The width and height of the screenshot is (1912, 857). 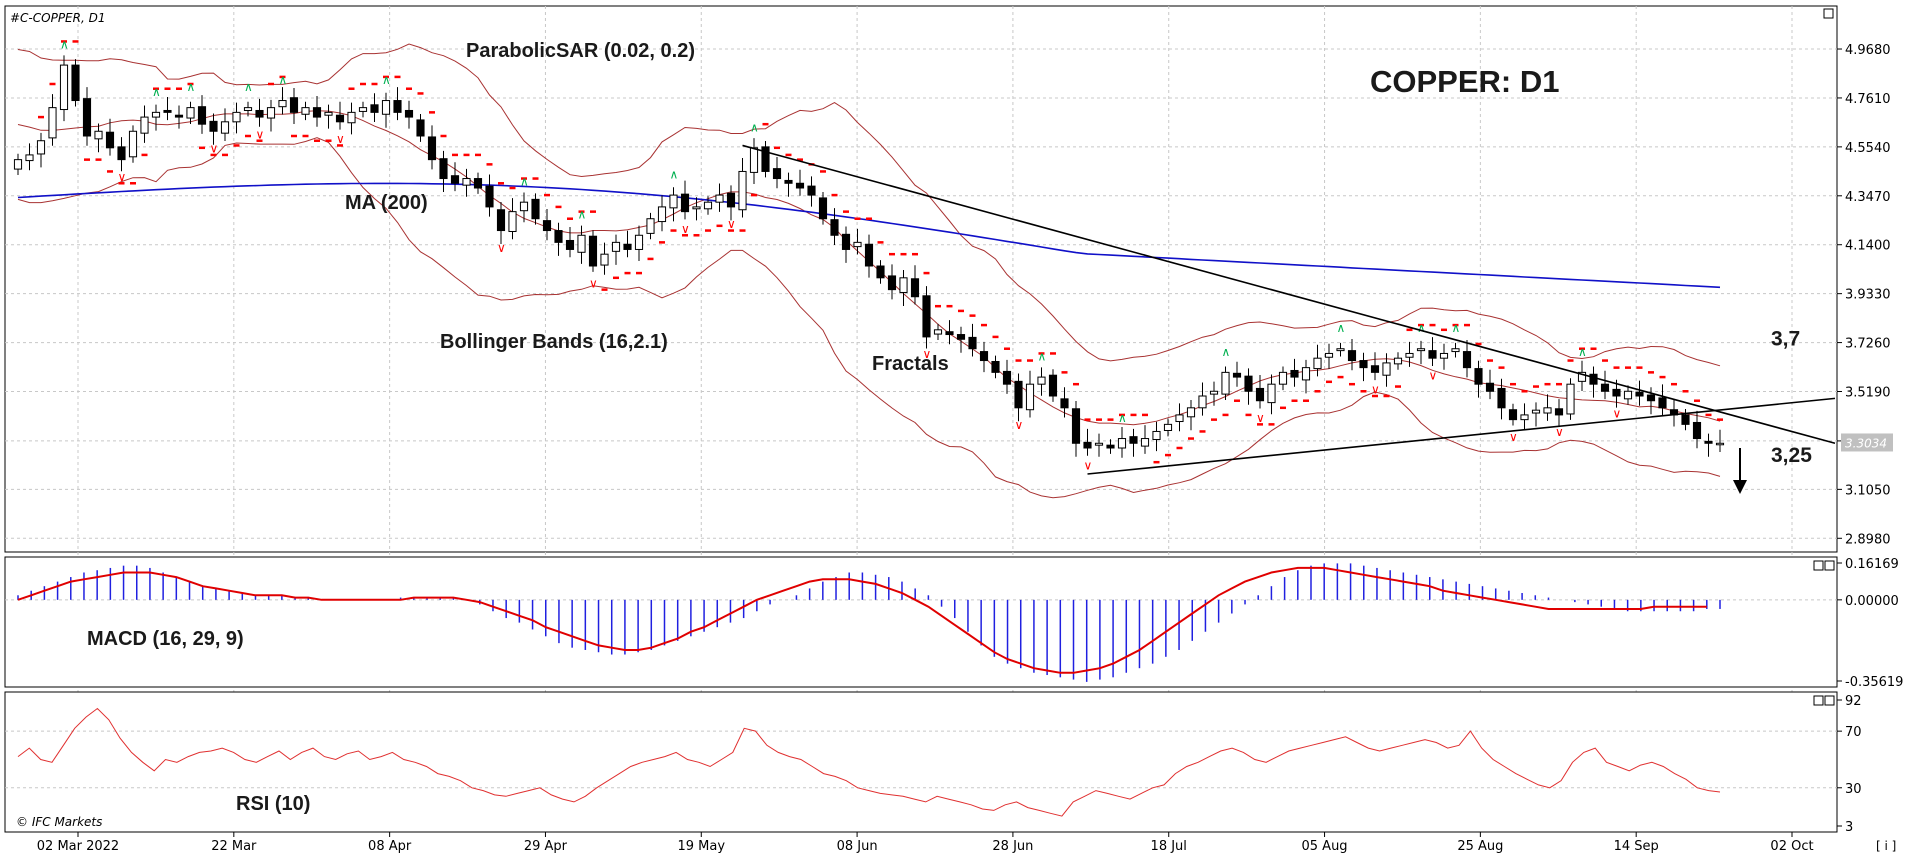 I want to click on x-tick-label: 19 May, so click(x=701, y=846).